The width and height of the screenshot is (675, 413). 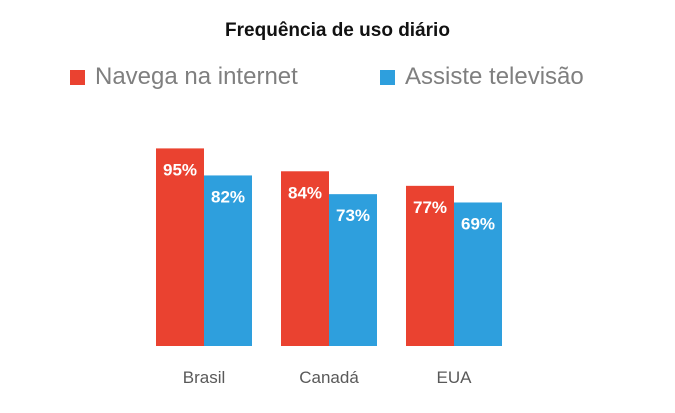 What do you see at coordinates (204, 377) in the screenshot?
I see `category-label-brasil: Brasil` at bounding box center [204, 377].